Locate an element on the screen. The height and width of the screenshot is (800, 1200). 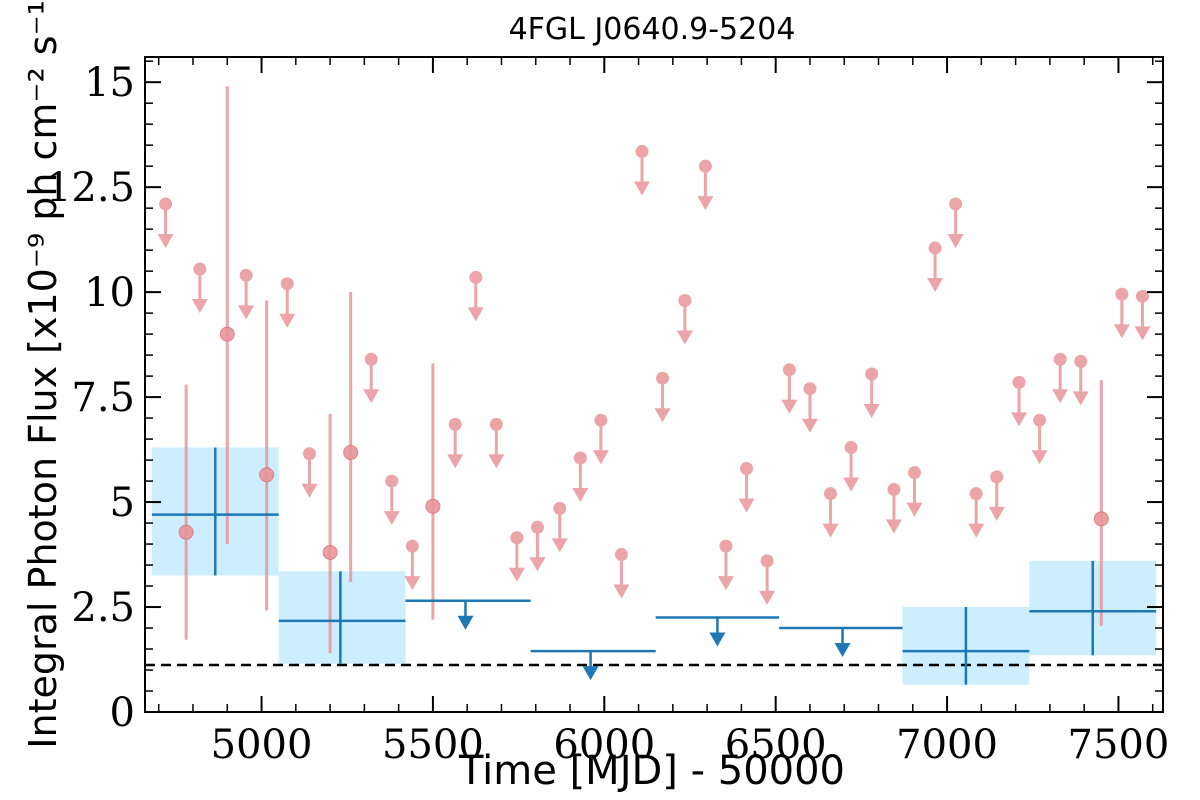
short-bin-upper-limit-11-head is located at coordinates (516, 574).